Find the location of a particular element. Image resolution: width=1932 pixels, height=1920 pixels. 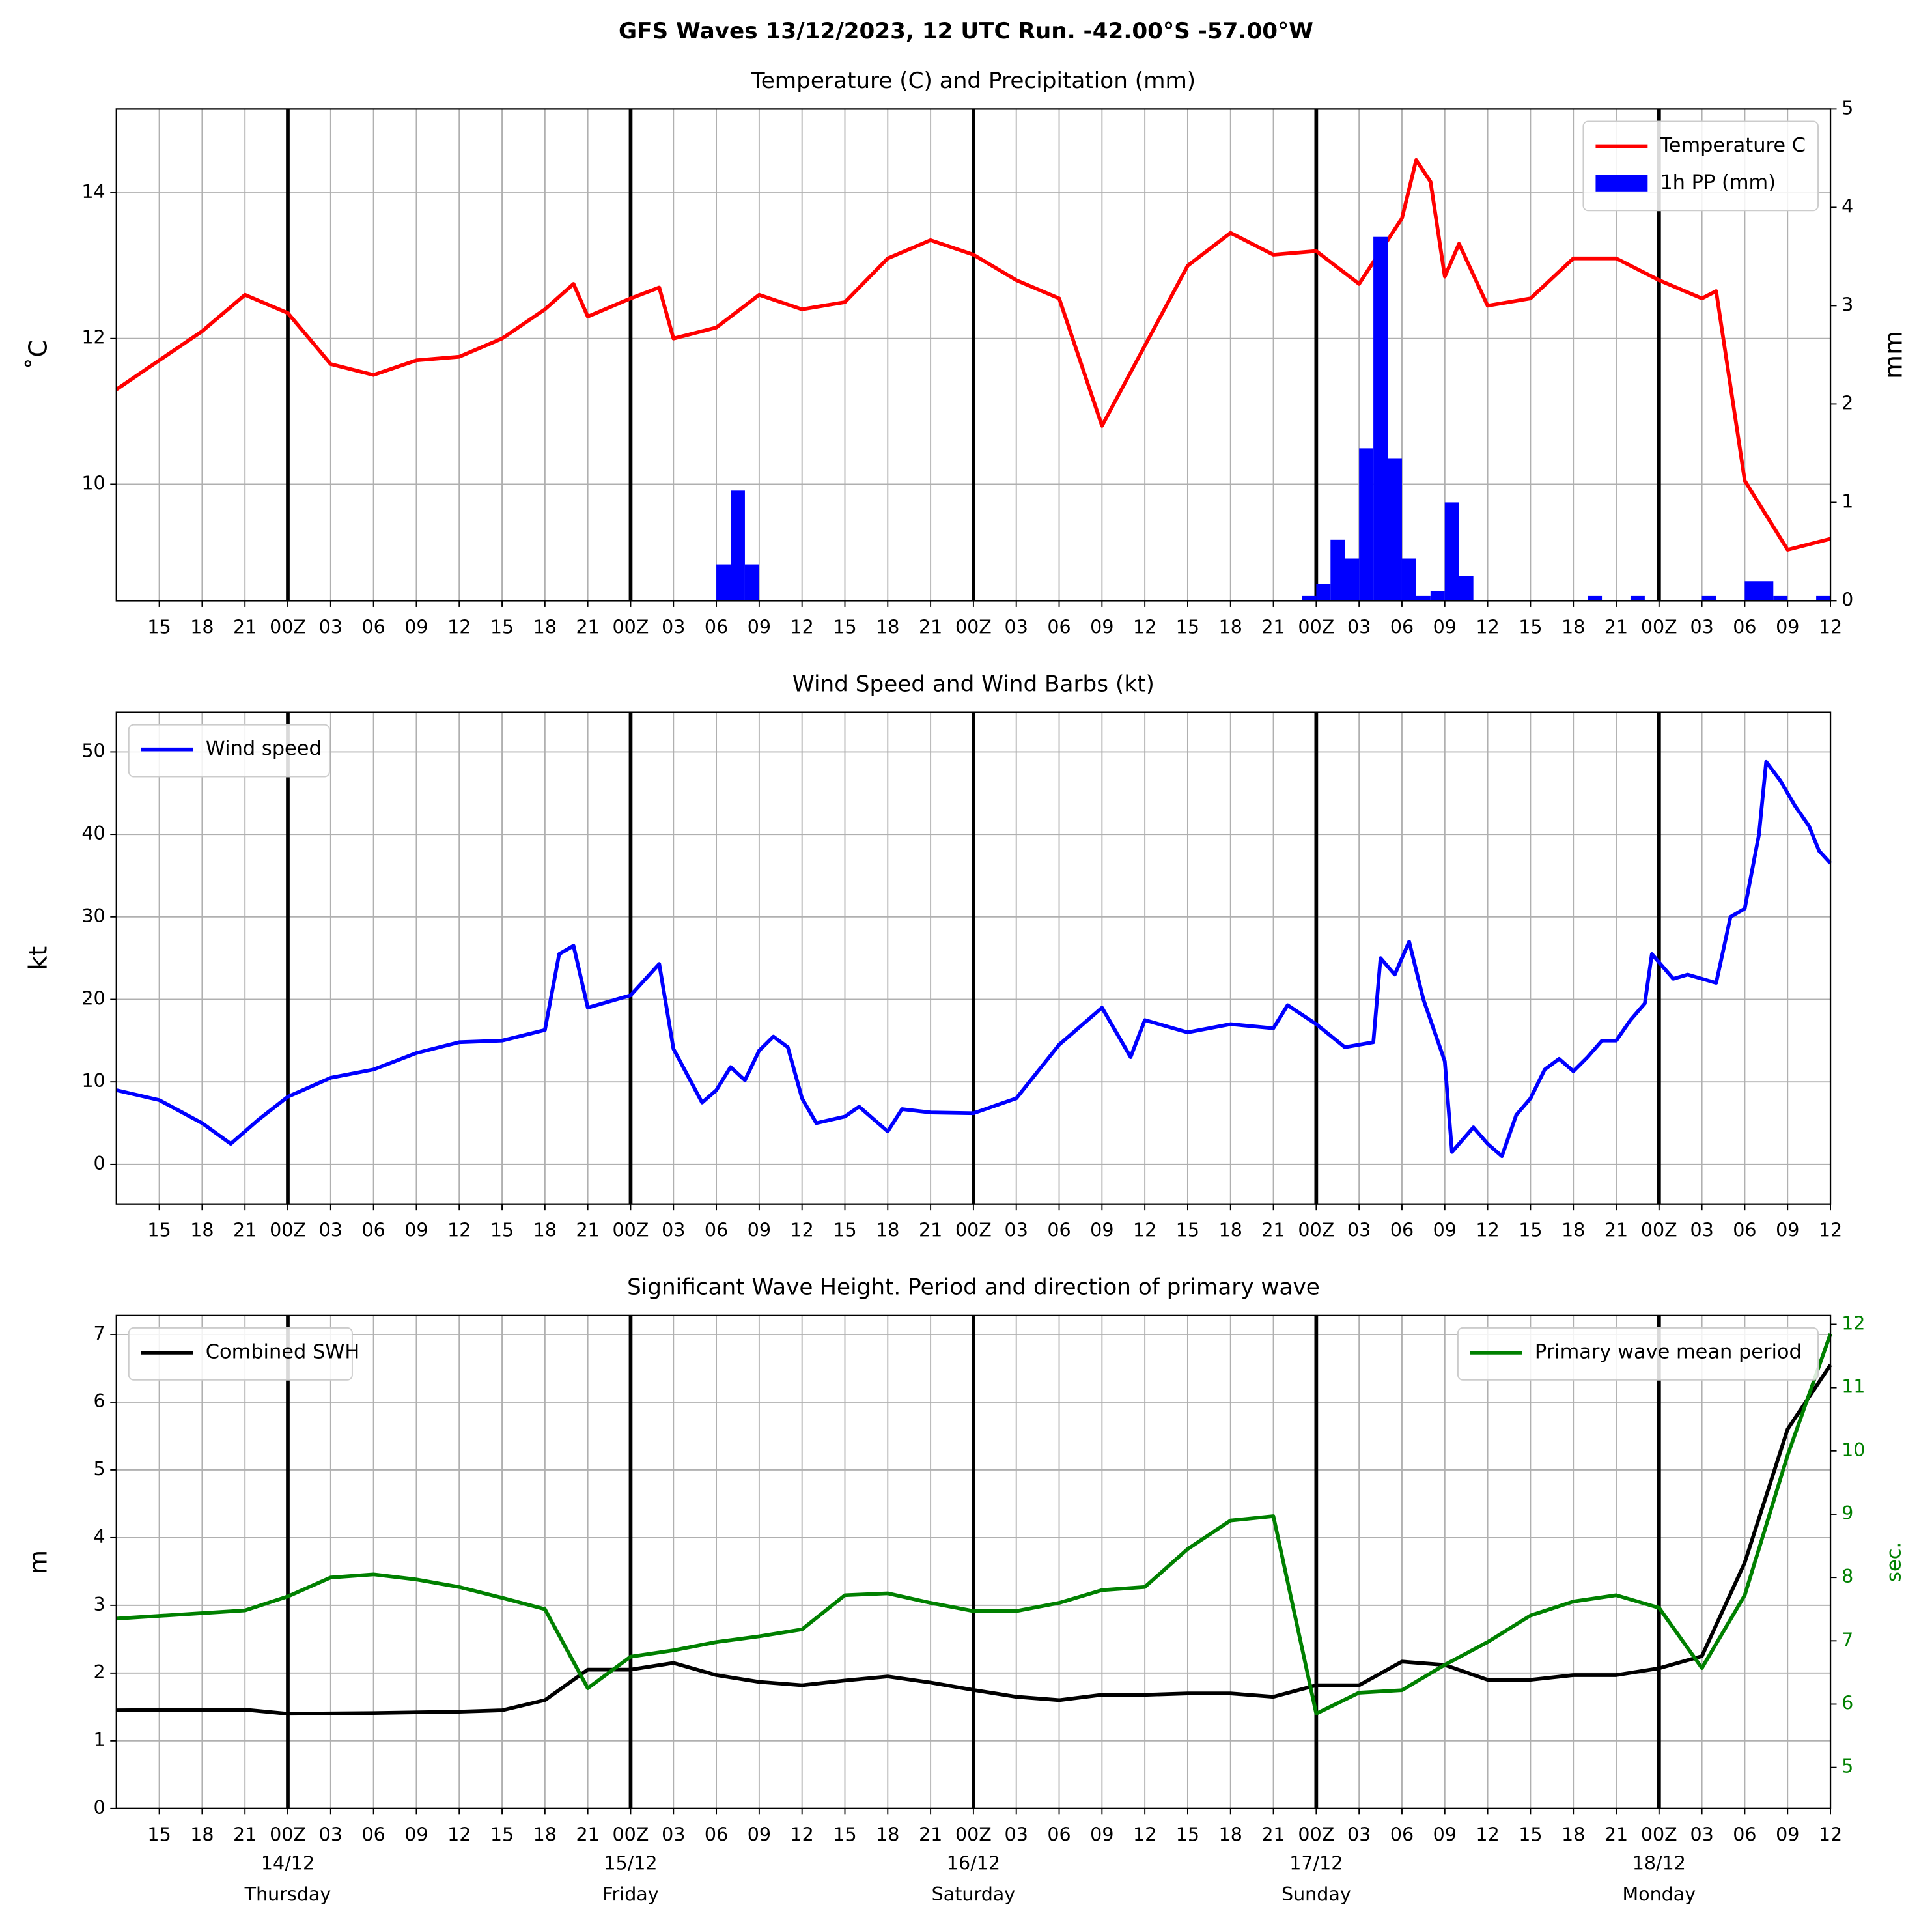

y2-axis-label: sec. is located at coordinates (1894, 1562).